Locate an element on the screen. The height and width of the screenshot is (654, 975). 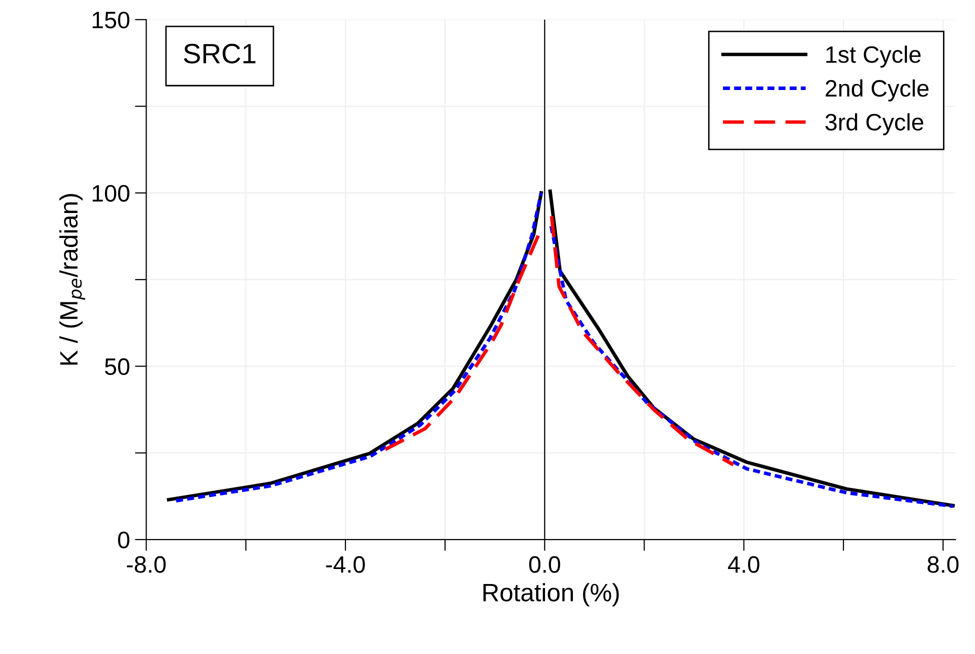
legend-label: 2nd Cycle is located at coordinates (877, 90).